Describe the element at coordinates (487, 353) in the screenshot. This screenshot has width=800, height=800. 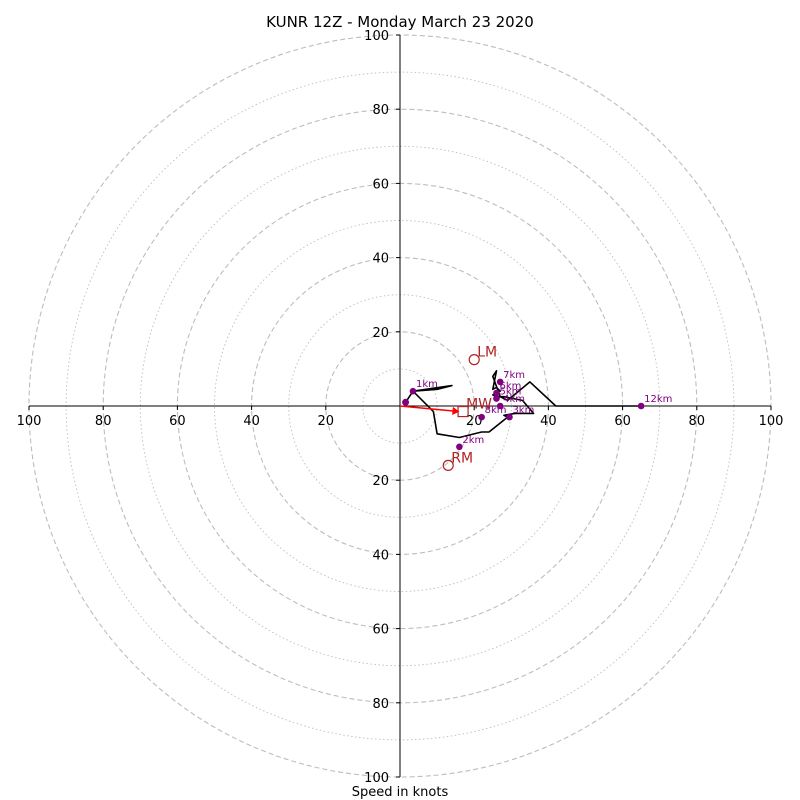
I see `storm-label-LM: LM` at that location.